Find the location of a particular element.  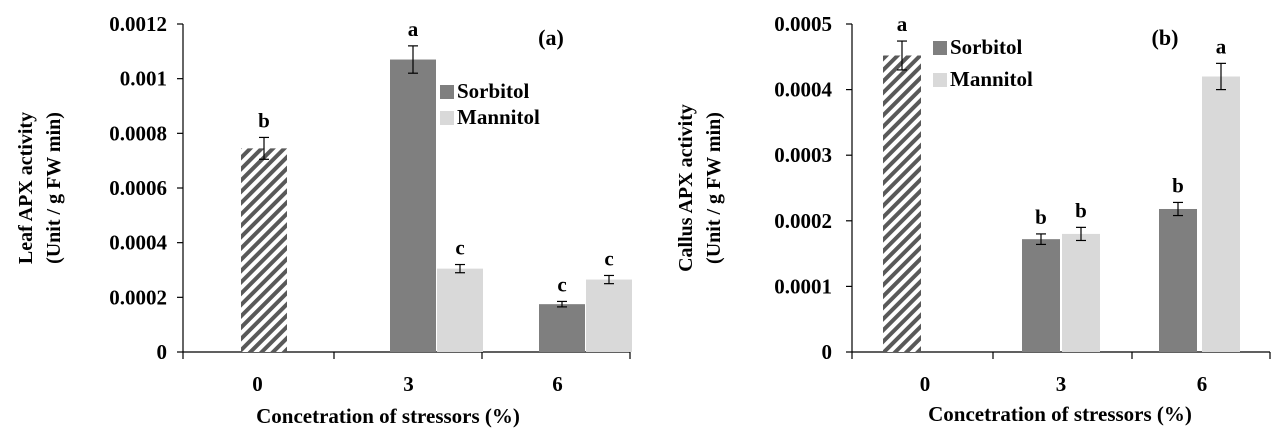

y-tick-label: 0.0001 is located at coordinates (803, 286).